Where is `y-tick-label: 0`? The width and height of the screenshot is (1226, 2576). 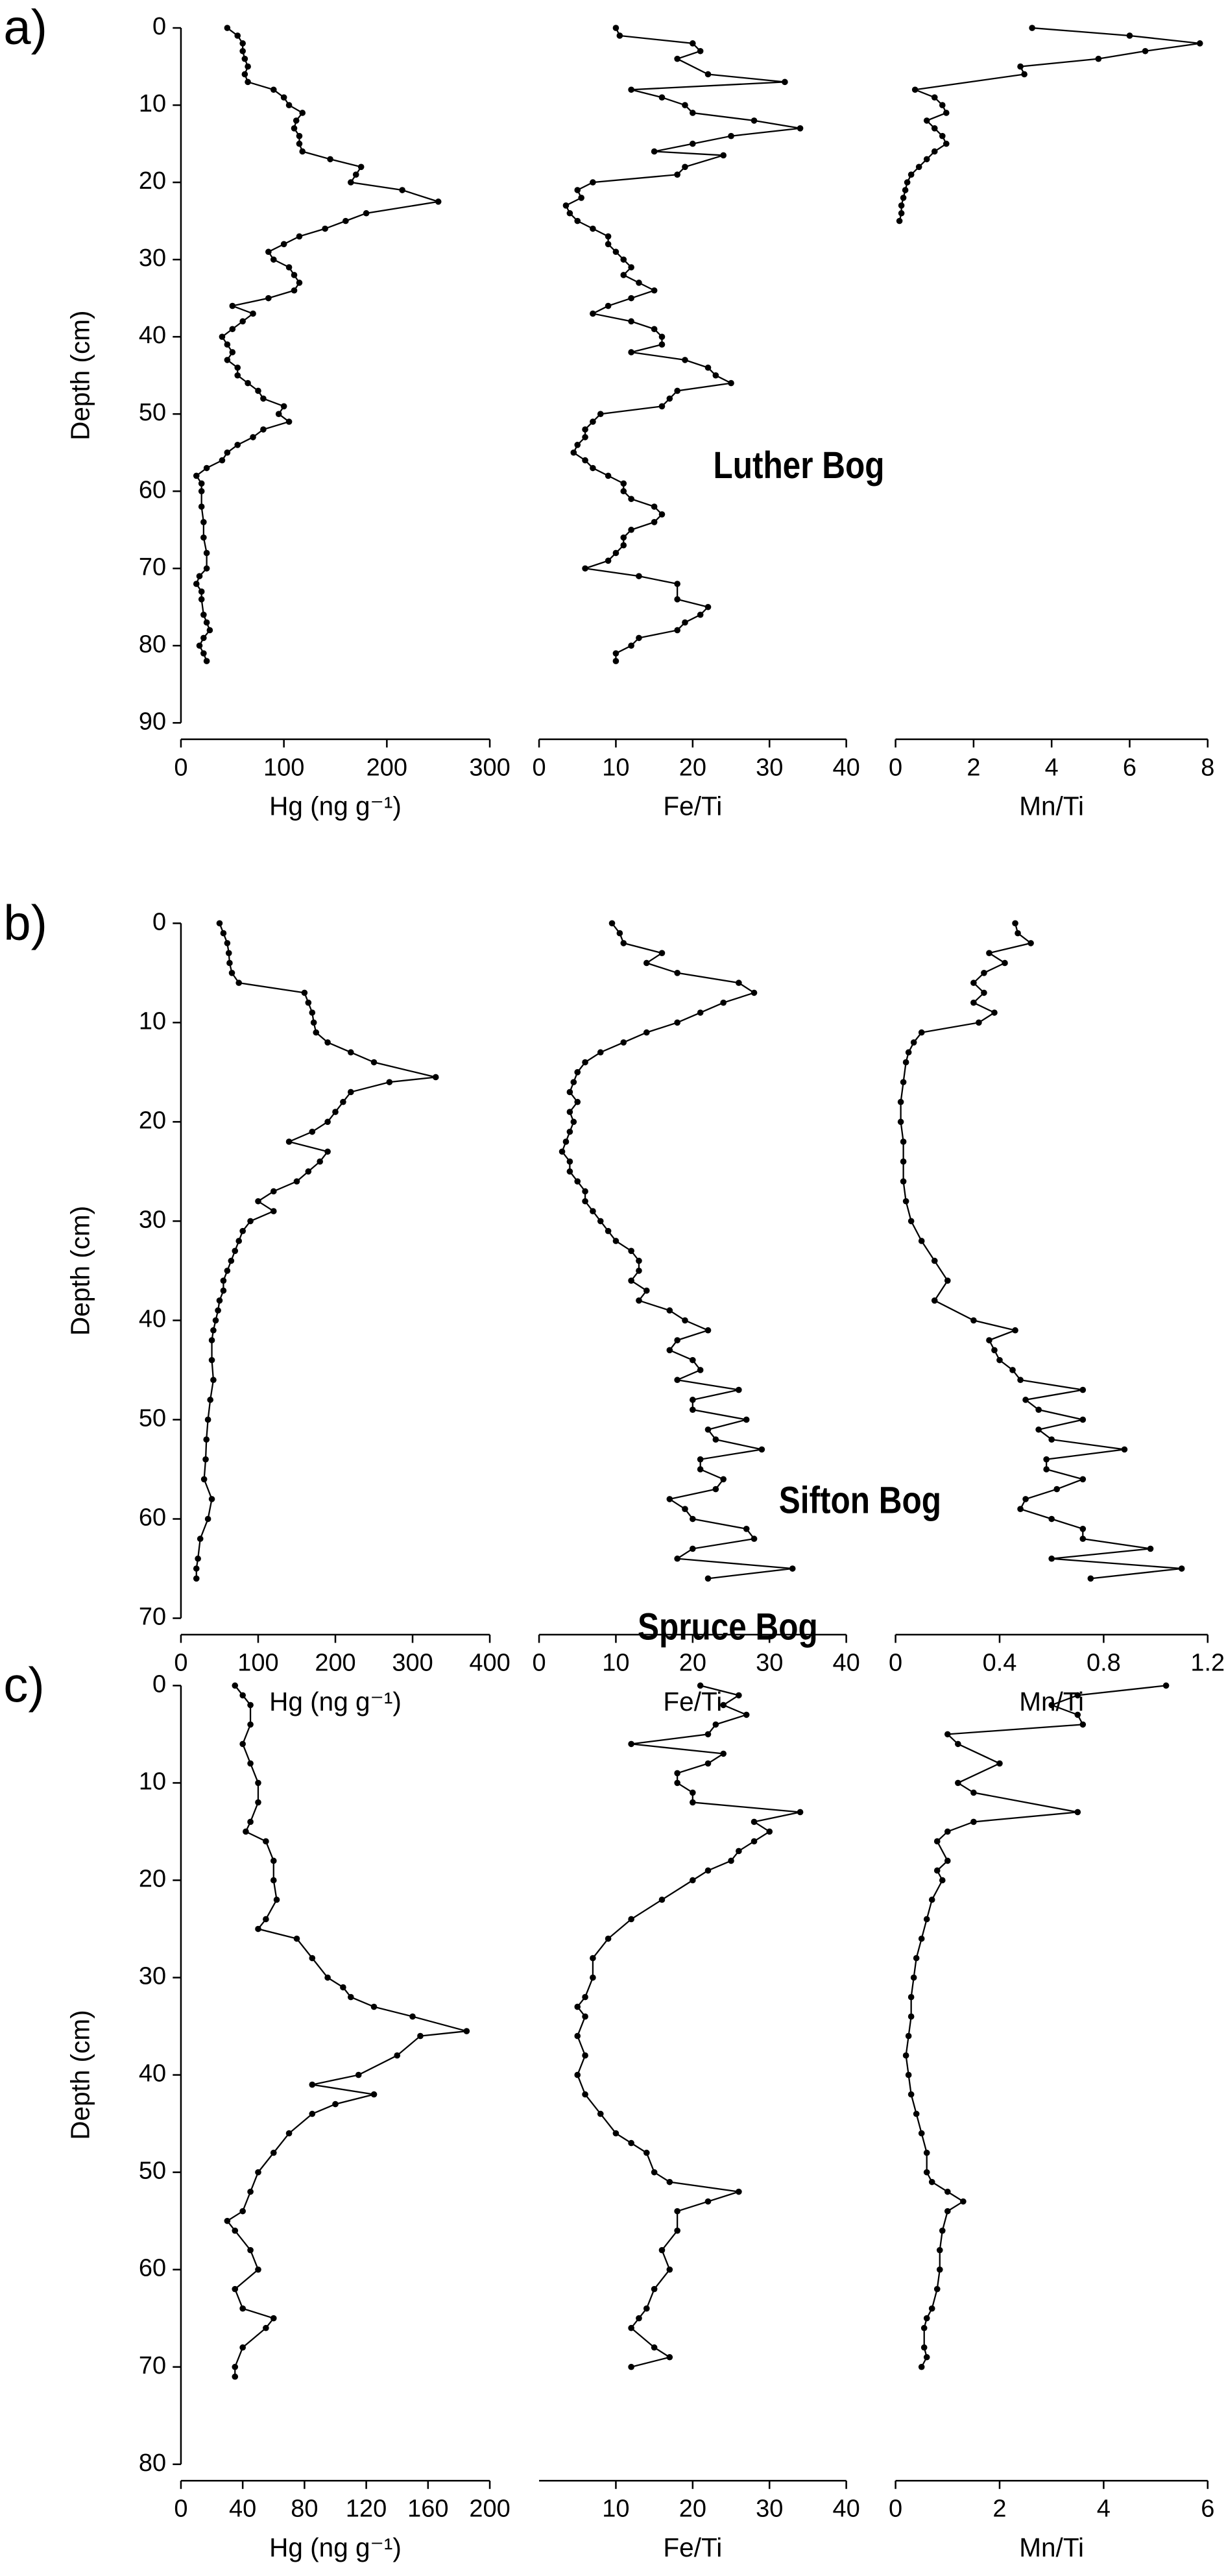 y-tick-label: 0 is located at coordinates (159, 1684).